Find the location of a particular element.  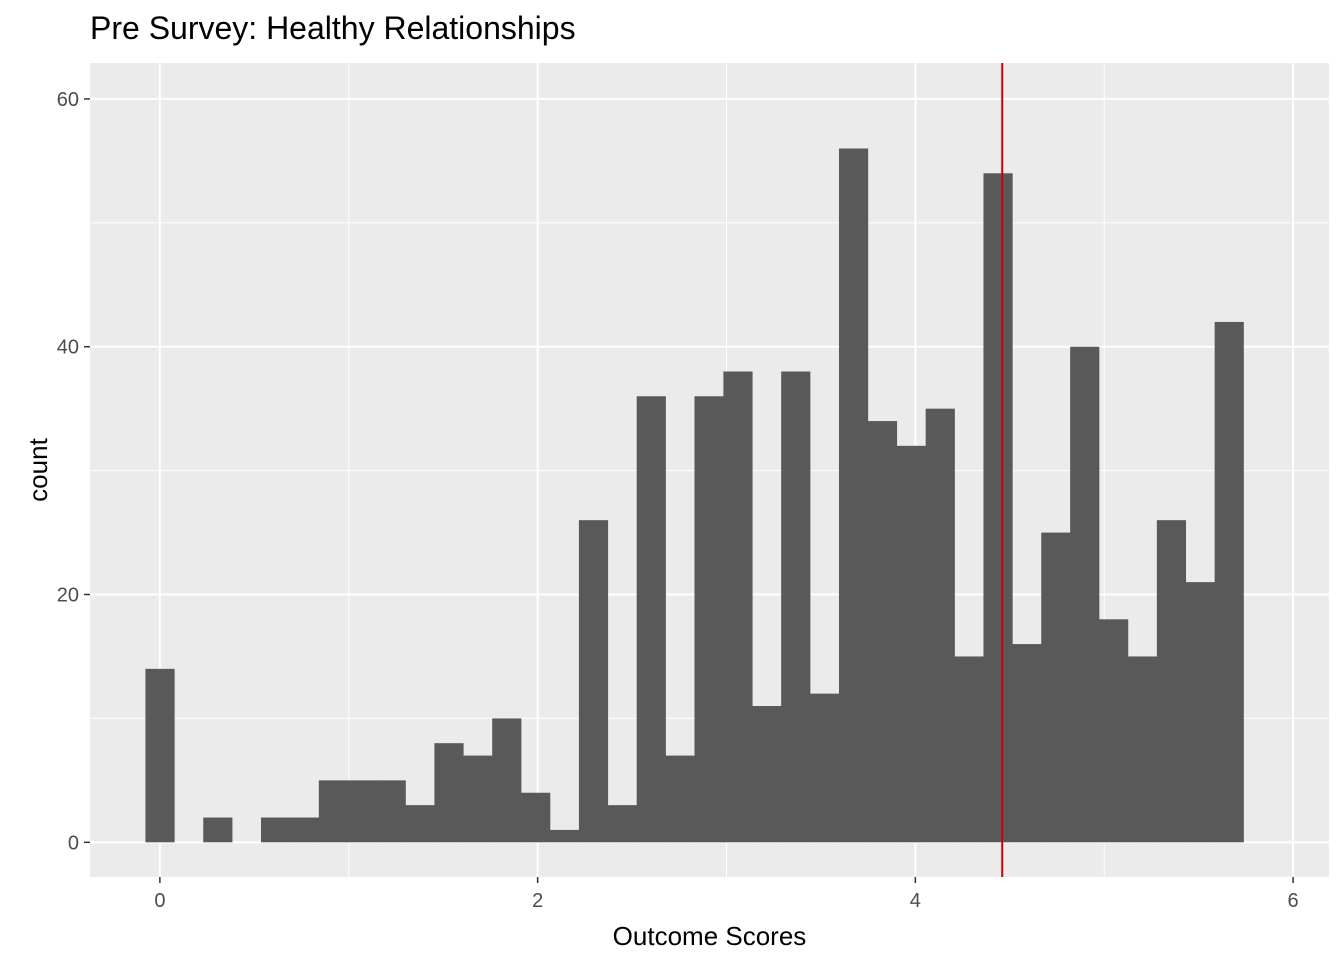

y-tick-label: 40 is located at coordinates (68, 348).